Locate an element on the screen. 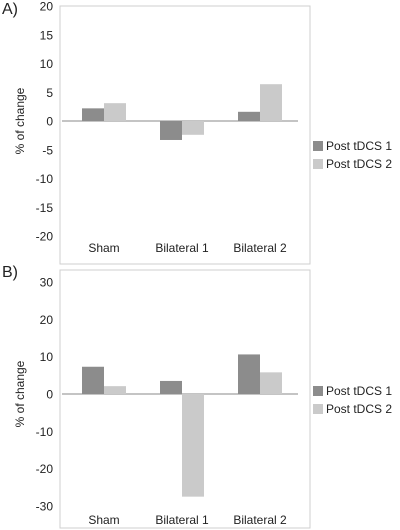 The image size is (400, 530). panel-label: A) is located at coordinates (10, 9).